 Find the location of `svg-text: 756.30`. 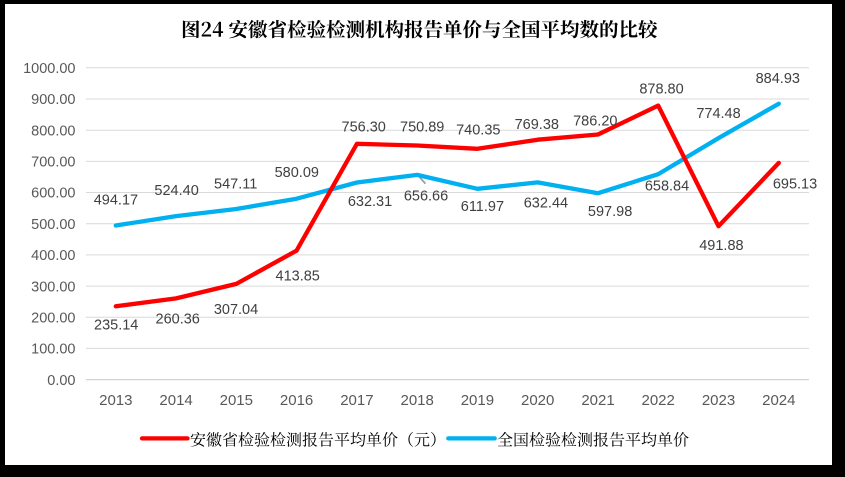

svg-text: 756.30 is located at coordinates (364, 128).